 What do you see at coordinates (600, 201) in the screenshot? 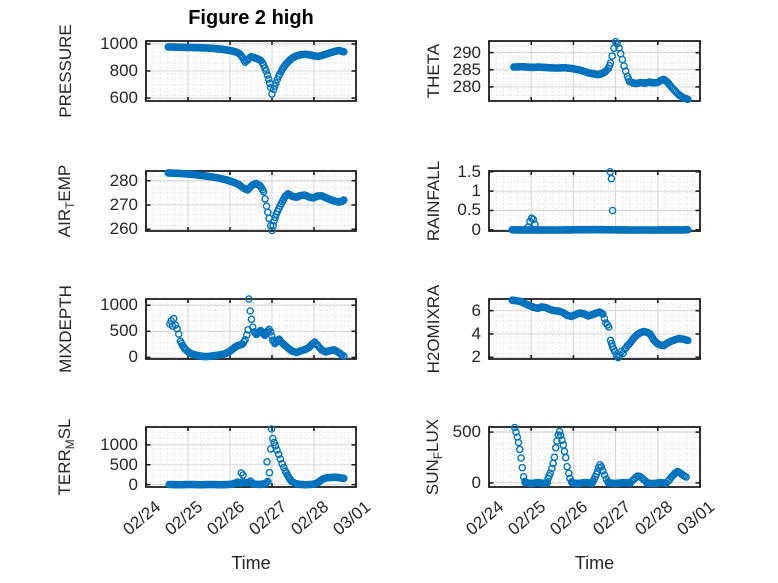
I see `series-rainfall` at bounding box center [600, 201].